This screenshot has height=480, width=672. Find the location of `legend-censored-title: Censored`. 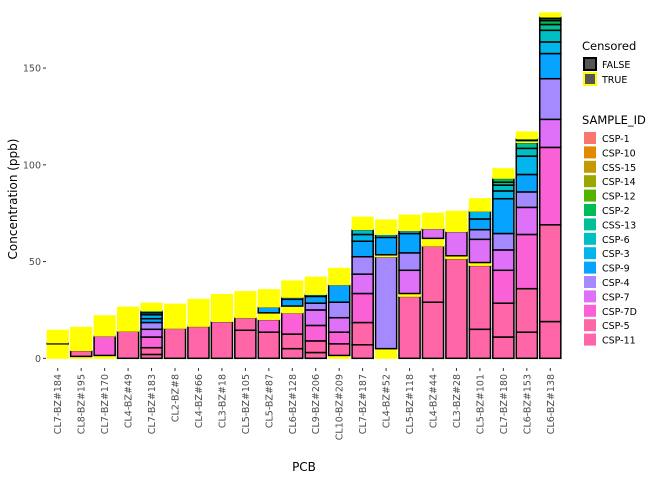

legend-censored-title: Censored is located at coordinates (609, 46).